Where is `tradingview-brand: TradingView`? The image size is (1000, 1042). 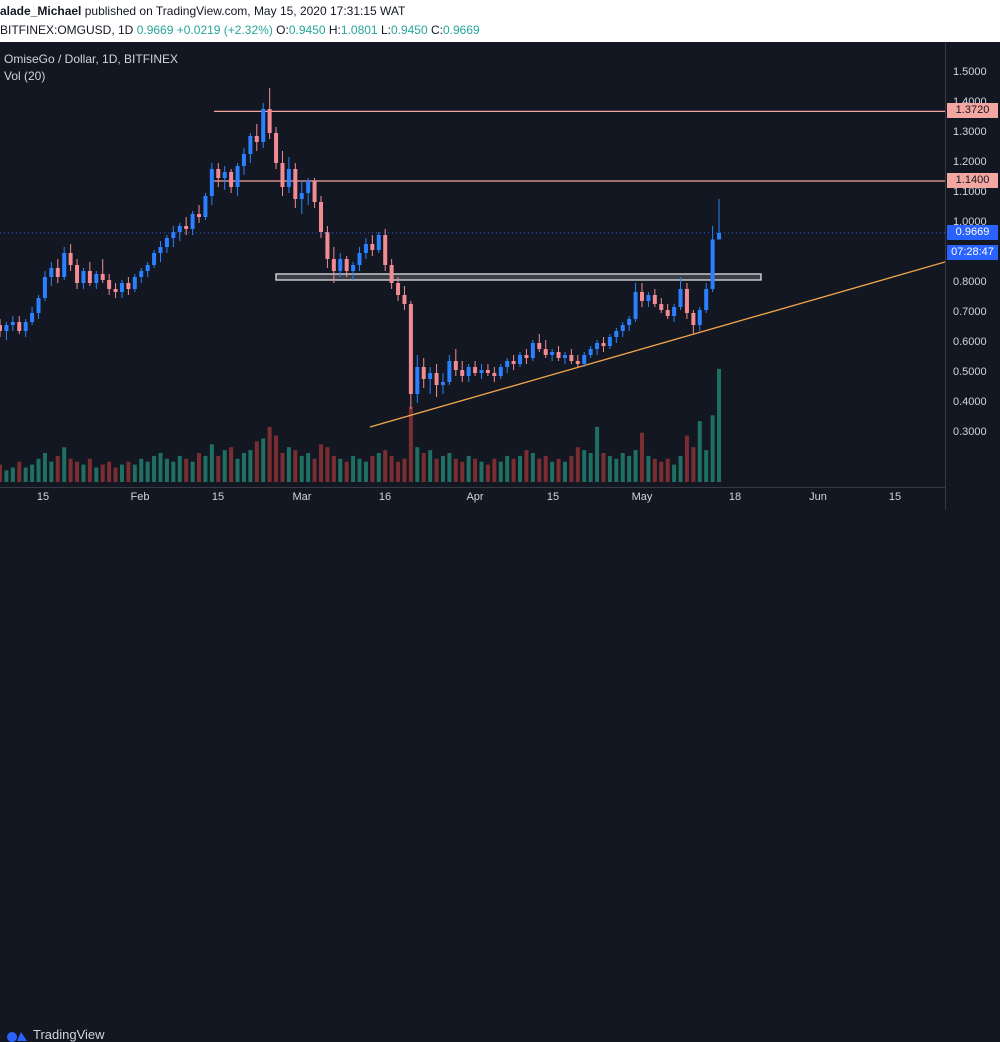 tradingview-brand: TradingView is located at coordinates (55, 1034).